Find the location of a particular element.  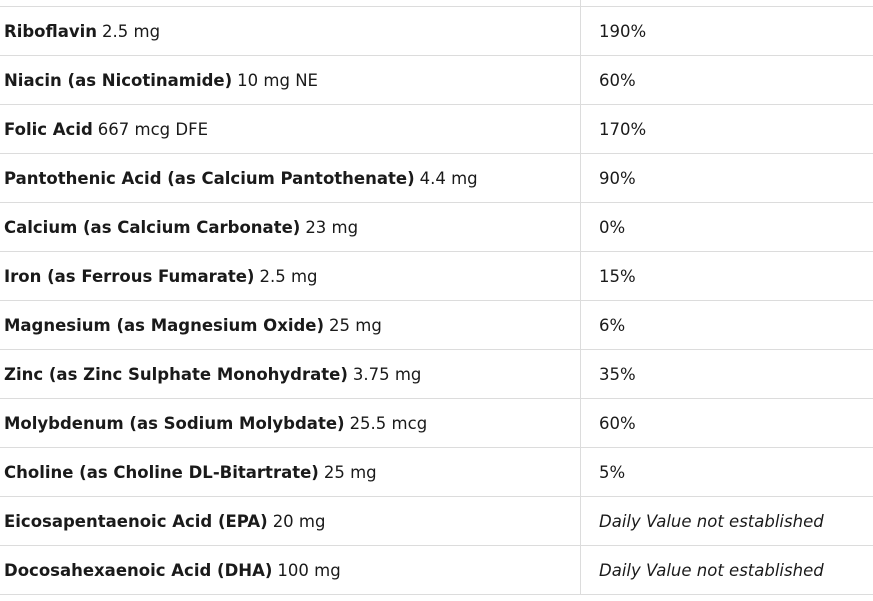

table-row: Folic Acid 667 mcg DFE 170% is located at coordinates (436, 129).